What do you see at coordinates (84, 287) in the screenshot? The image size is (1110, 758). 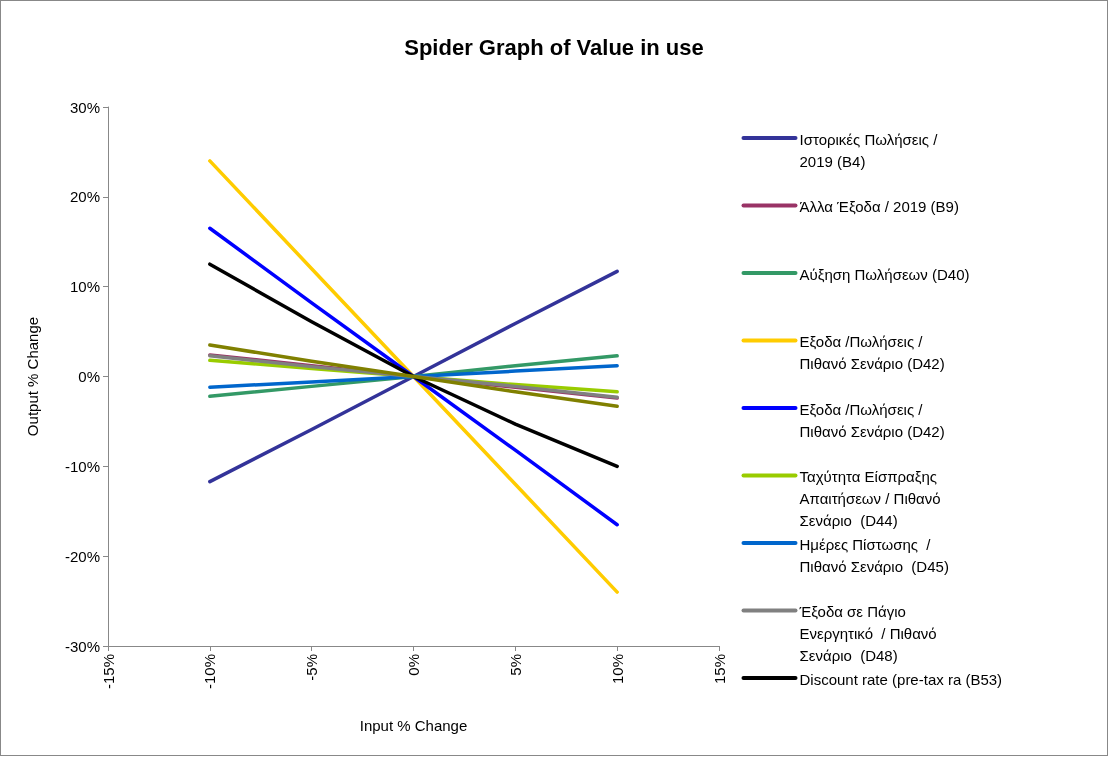 I see `y-tick-label: 10%` at bounding box center [84, 287].